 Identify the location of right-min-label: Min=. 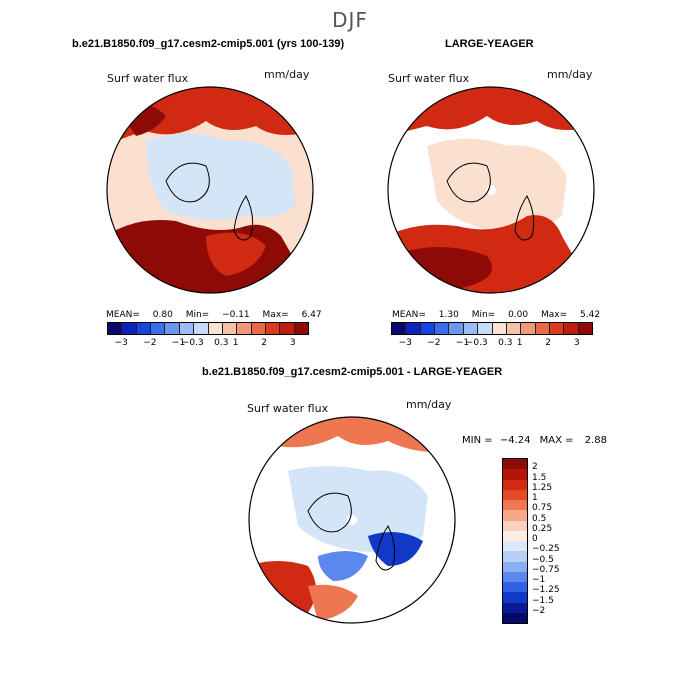
(483, 315).